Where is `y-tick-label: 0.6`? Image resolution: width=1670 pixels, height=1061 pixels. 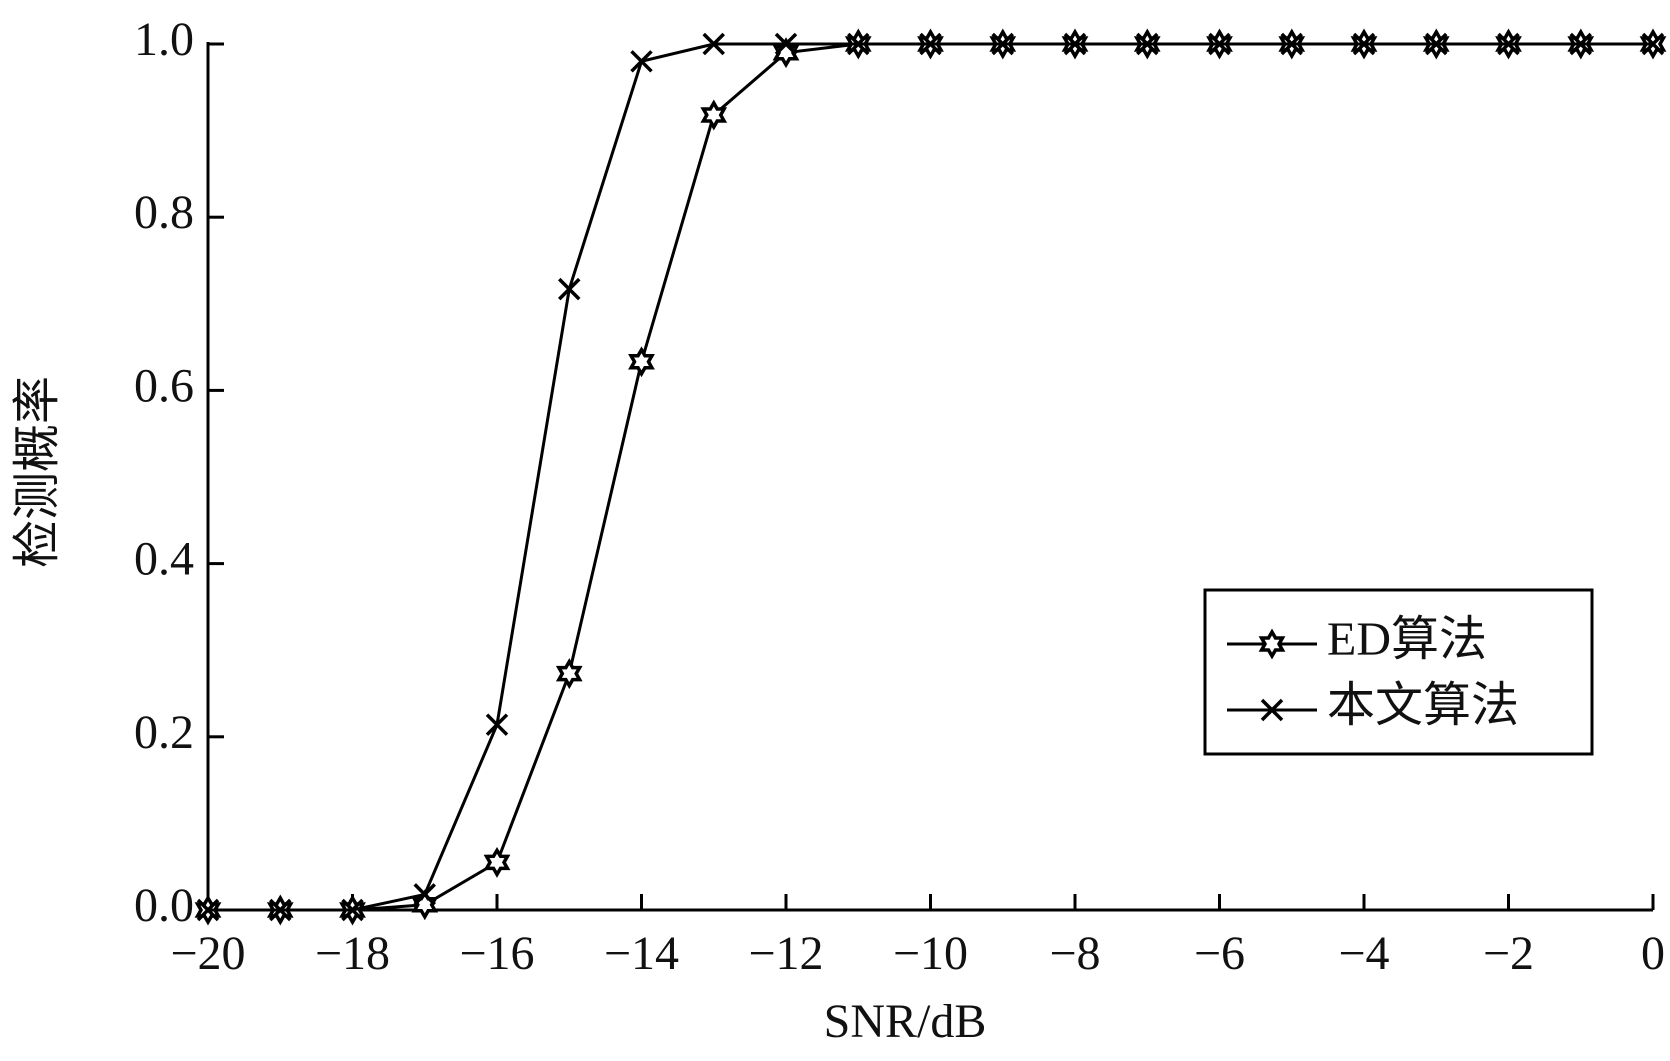 y-tick-label: 0.6 is located at coordinates (164, 385).